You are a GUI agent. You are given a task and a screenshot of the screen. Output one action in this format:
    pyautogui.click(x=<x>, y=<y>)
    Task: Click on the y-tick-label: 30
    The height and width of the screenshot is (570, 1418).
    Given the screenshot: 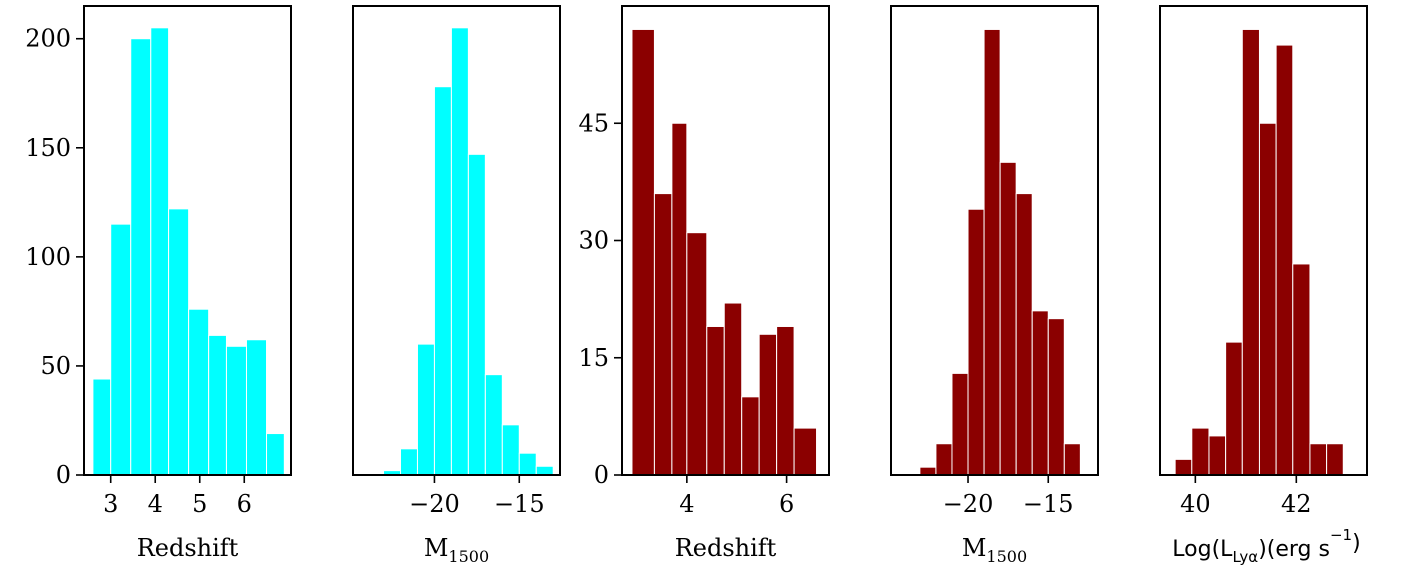 What is the action you would take?
    pyautogui.click(x=593, y=241)
    